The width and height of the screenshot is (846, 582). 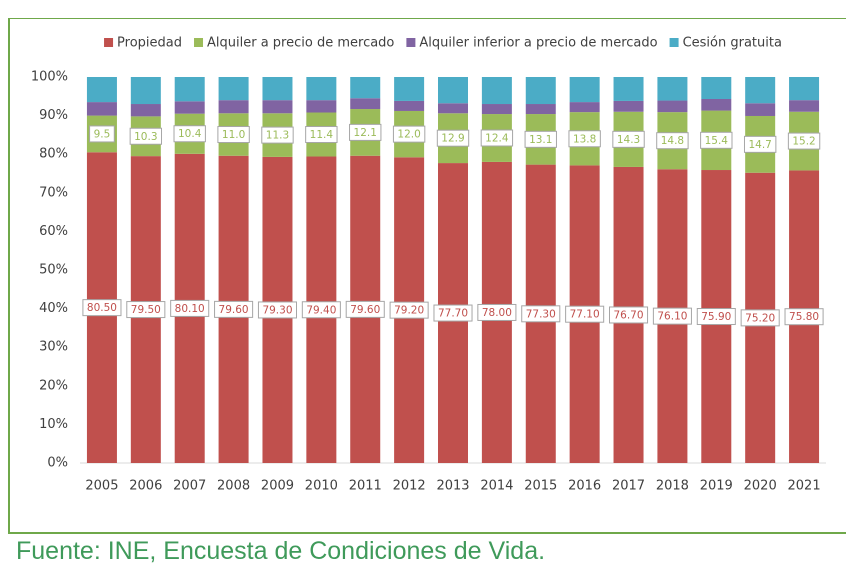 What do you see at coordinates (540, 486) in the screenshot?
I see `x-tick-label: 2015` at bounding box center [540, 486].